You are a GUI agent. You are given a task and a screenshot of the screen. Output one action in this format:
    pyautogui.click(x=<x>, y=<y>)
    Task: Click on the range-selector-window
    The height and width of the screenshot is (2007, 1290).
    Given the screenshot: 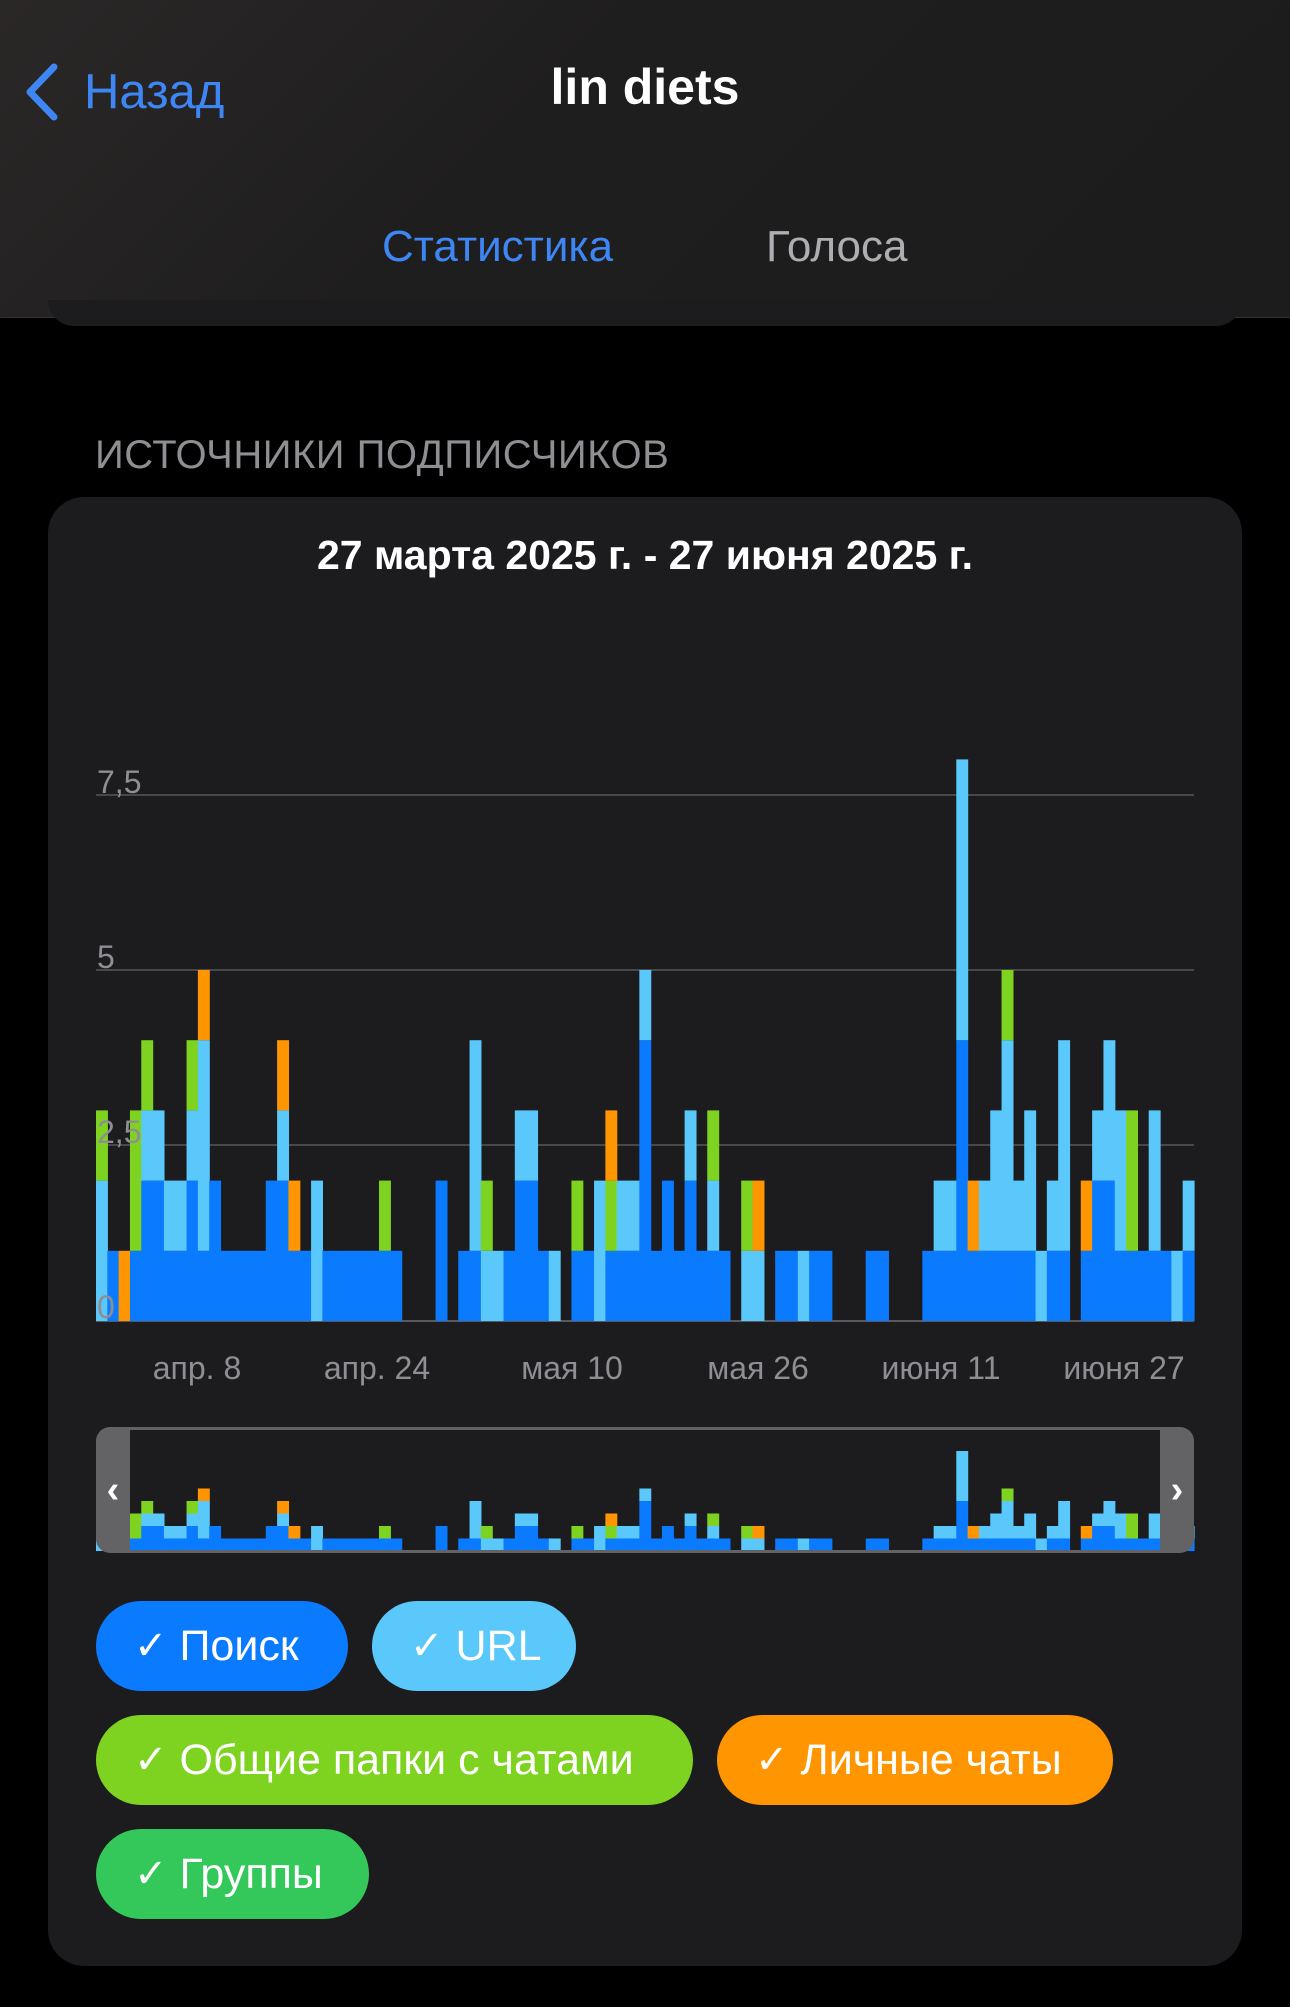 What is the action you would take?
    pyautogui.click(x=645, y=1490)
    